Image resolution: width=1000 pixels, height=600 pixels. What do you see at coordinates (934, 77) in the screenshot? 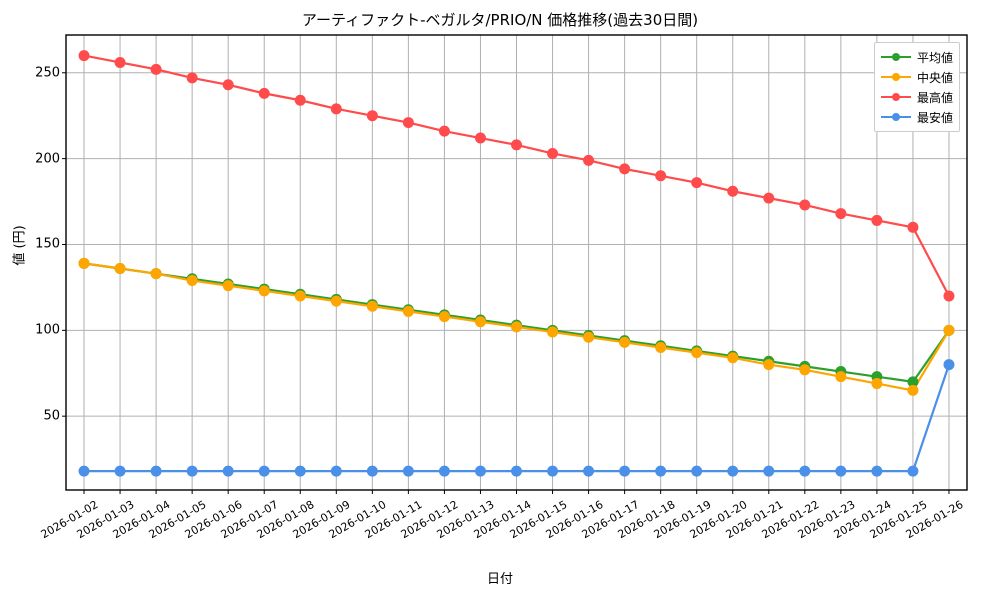
I see `legend-label: 中央値` at bounding box center [934, 77].